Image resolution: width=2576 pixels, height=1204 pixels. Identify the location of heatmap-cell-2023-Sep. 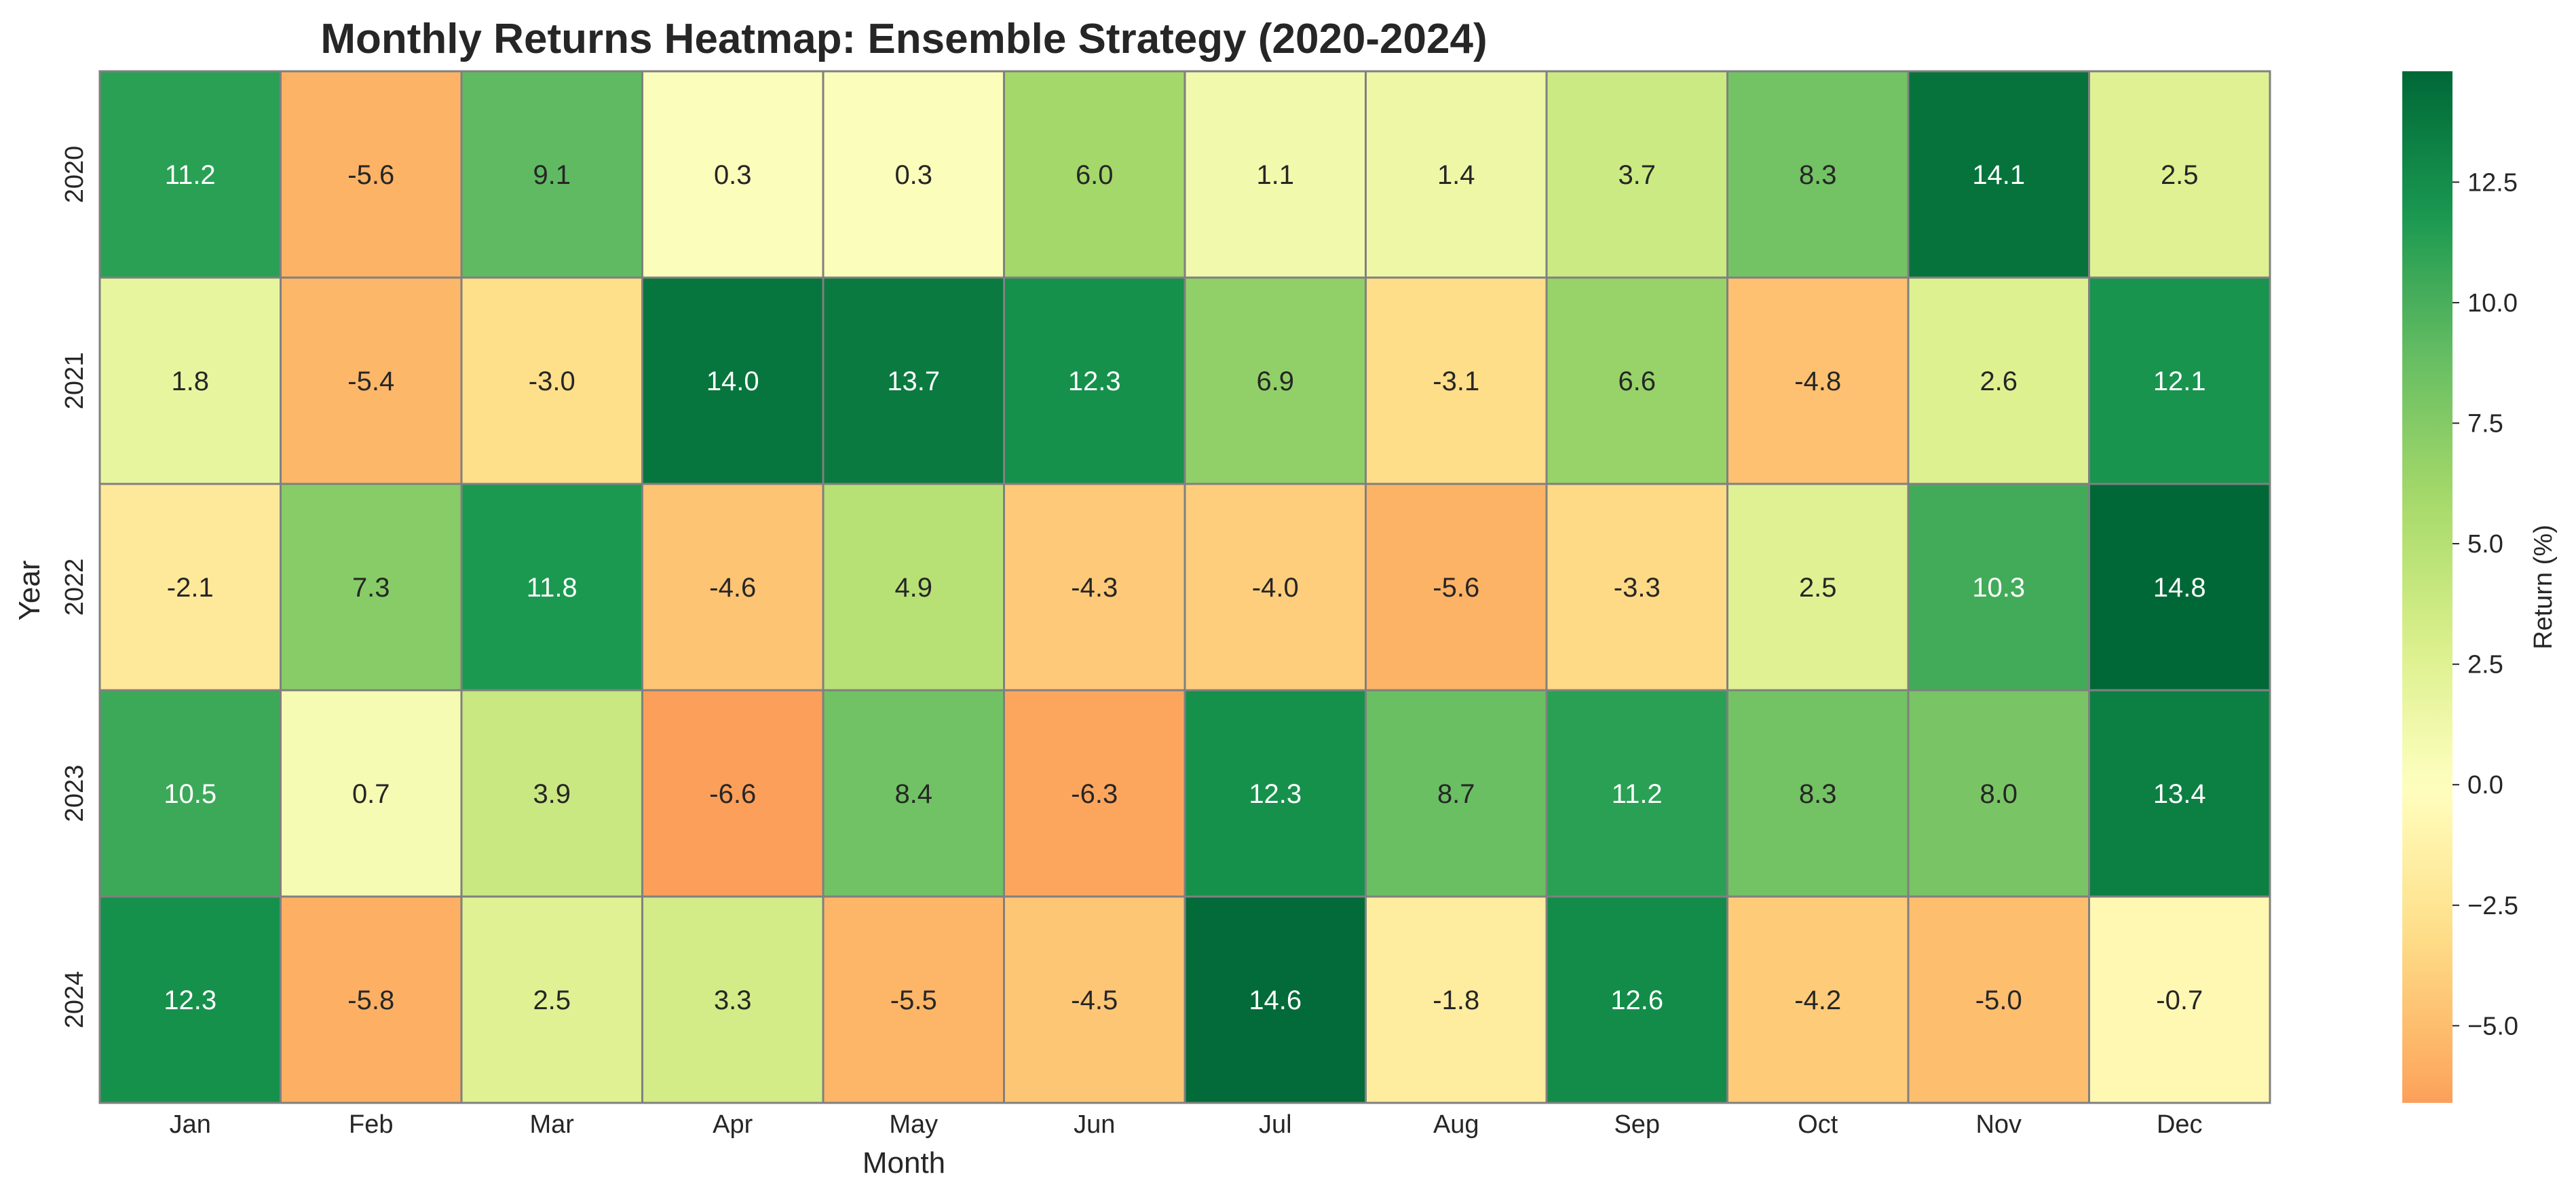
(1637, 793).